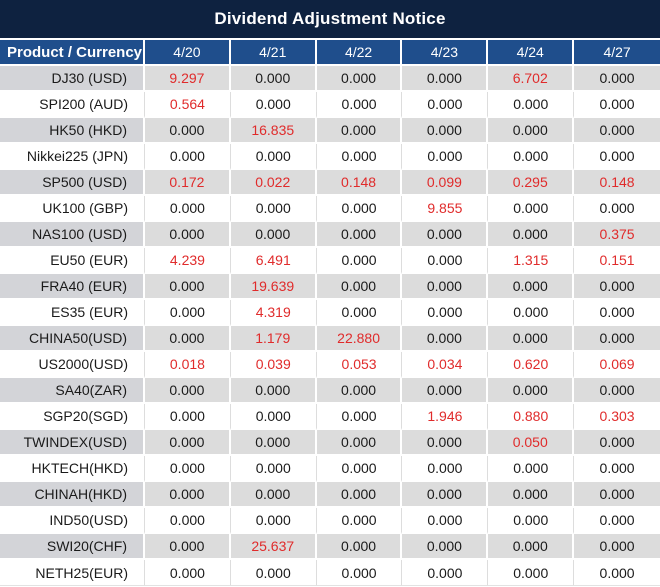 The image size is (660, 587). I want to click on table-row: DJ30 (USD) 9.297 0.000 0.000 0.000 6.702 0.000, so click(330, 79).